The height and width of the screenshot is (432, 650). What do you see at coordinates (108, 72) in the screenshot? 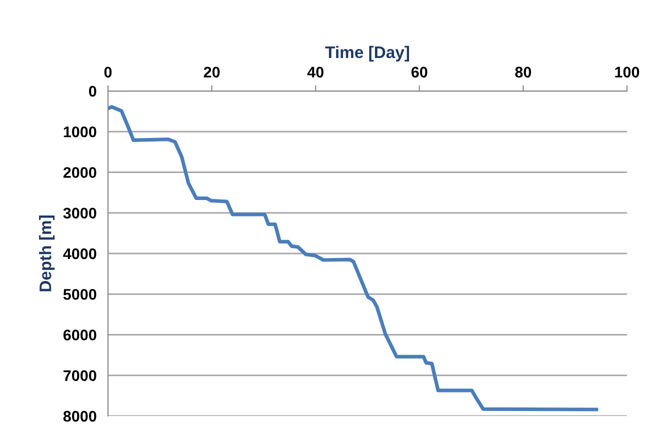
I see `x-tick-label: 0` at bounding box center [108, 72].